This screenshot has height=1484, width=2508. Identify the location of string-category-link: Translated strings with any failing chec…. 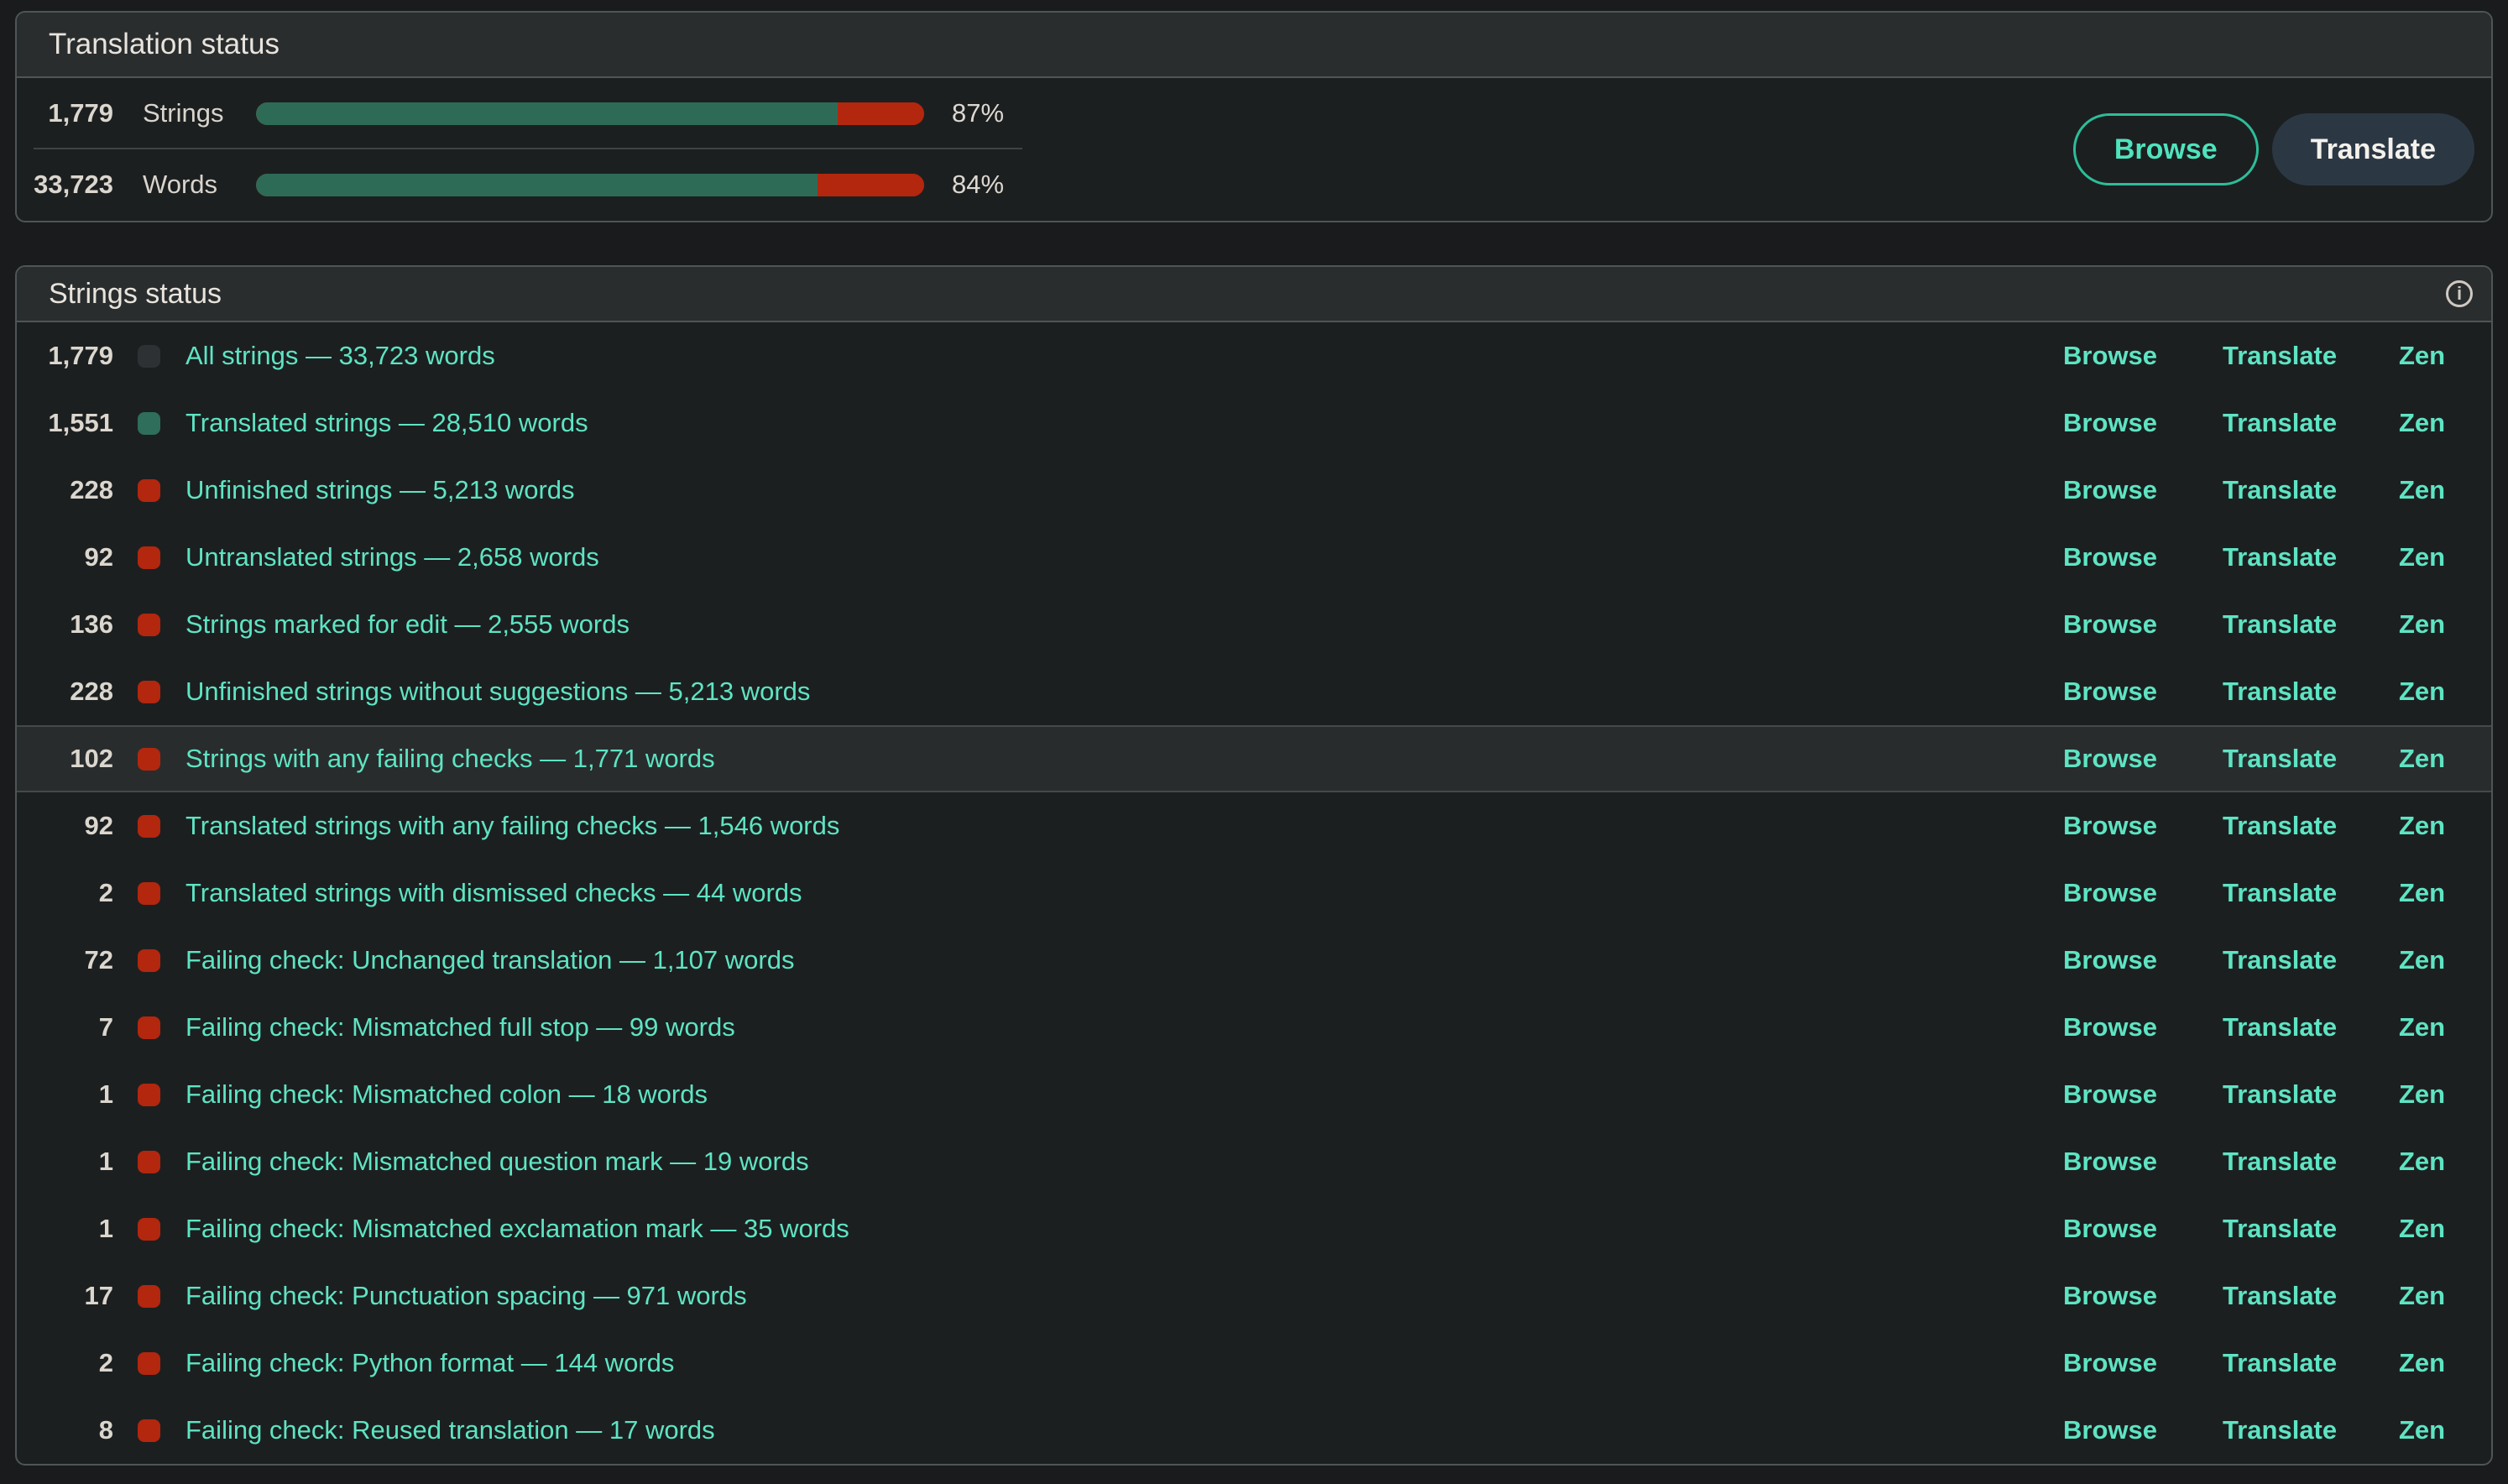
(512, 825).